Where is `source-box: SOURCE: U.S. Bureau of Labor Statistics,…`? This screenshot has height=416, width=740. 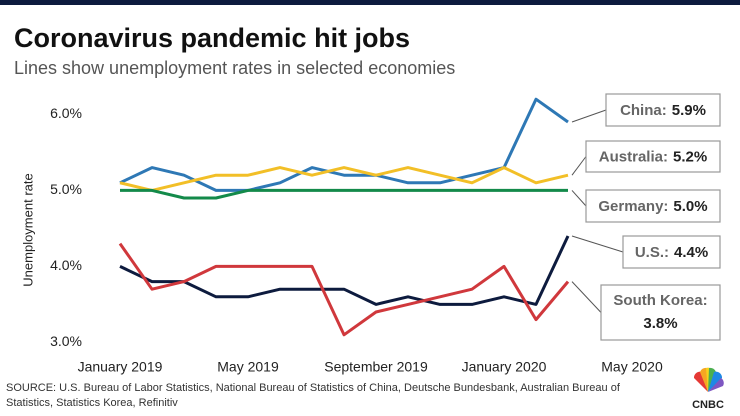
source-box: SOURCE: U.S. Bureau of Labor Statistics,… is located at coordinates (313, 395).